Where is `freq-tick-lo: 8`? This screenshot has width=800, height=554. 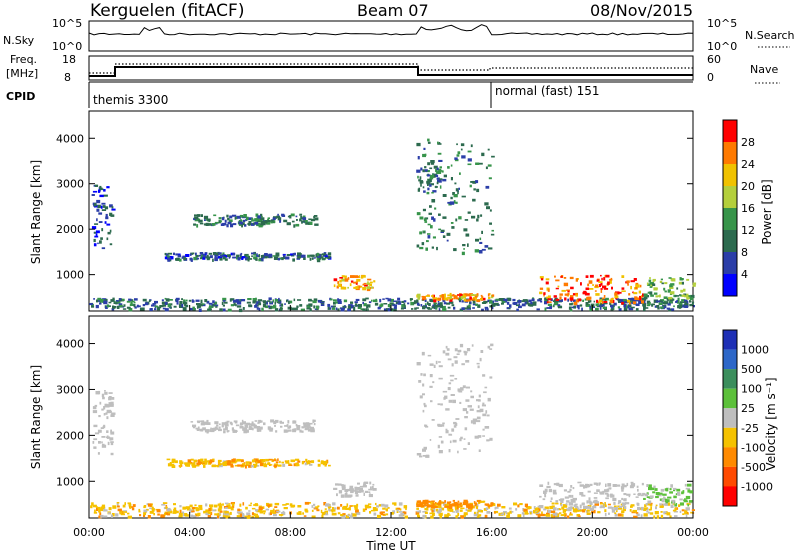 freq-tick-lo: 8 is located at coordinates (67, 77).